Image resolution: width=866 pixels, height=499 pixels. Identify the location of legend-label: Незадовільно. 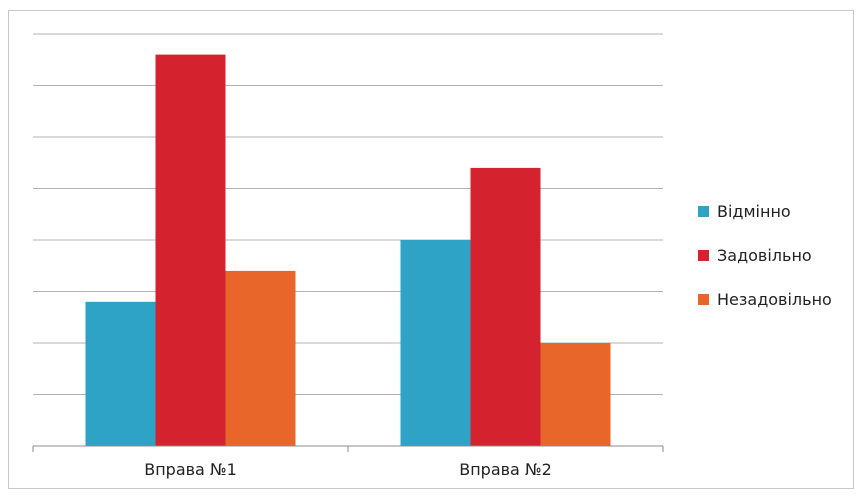
(774, 299).